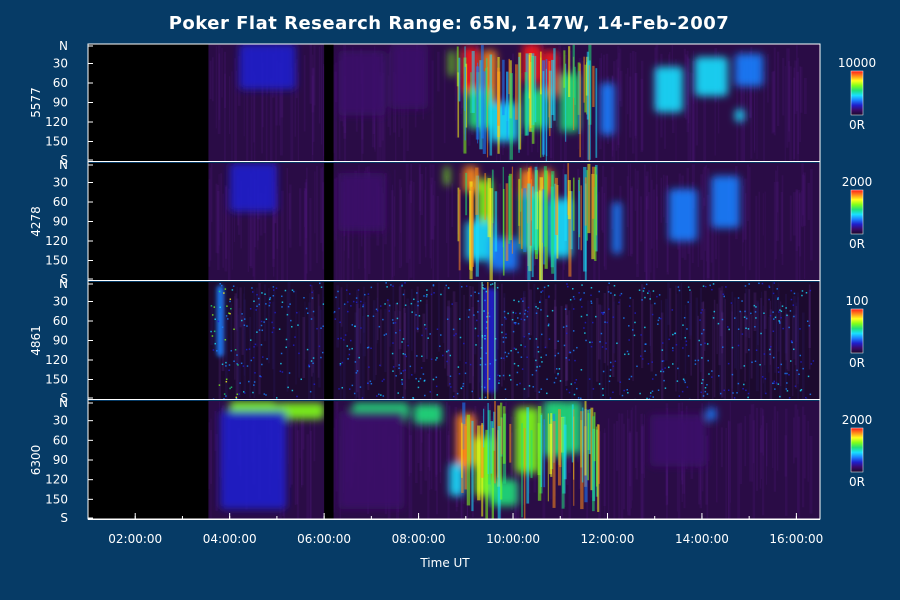 The height and width of the screenshot is (600, 900). I want to click on auroral-rays, so click(530, 460).